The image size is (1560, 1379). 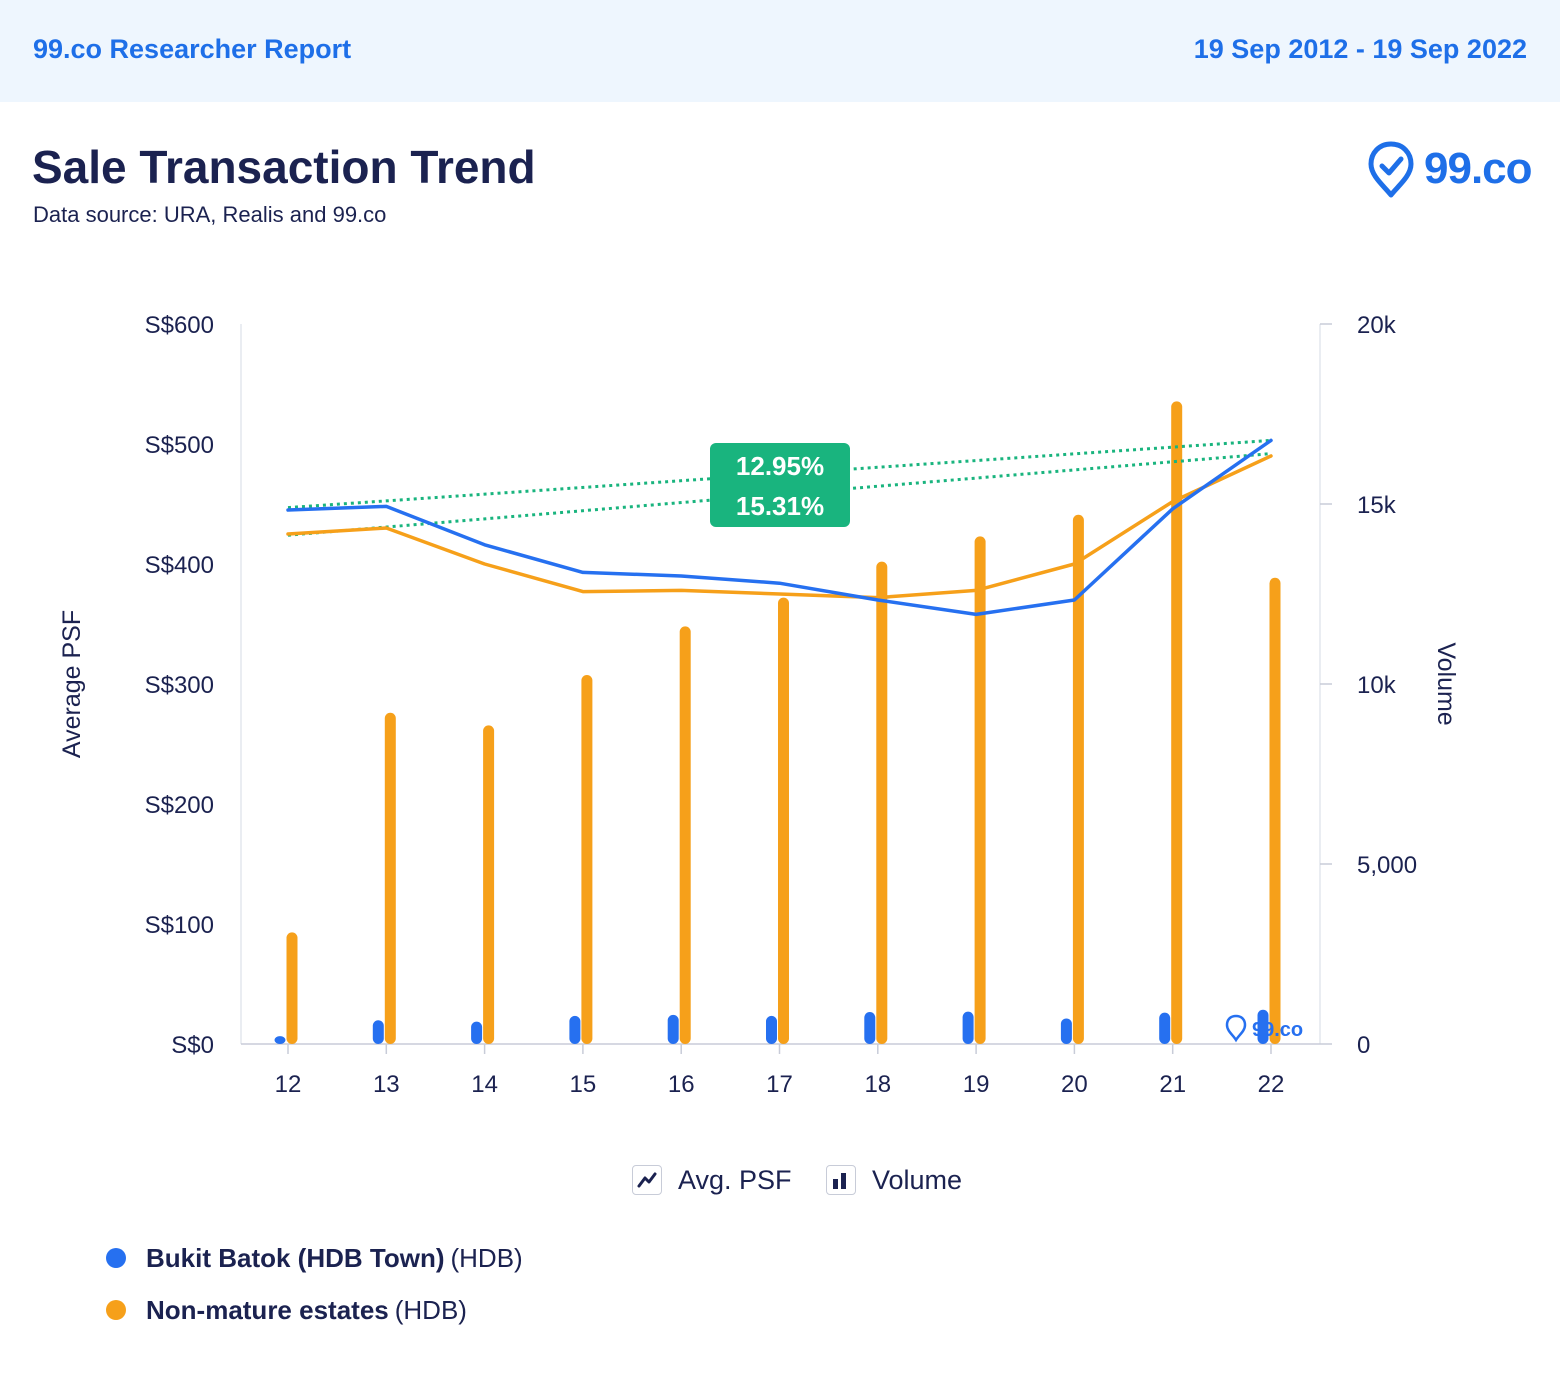 I want to click on trend-label: 15.31%, so click(x=780, y=506).